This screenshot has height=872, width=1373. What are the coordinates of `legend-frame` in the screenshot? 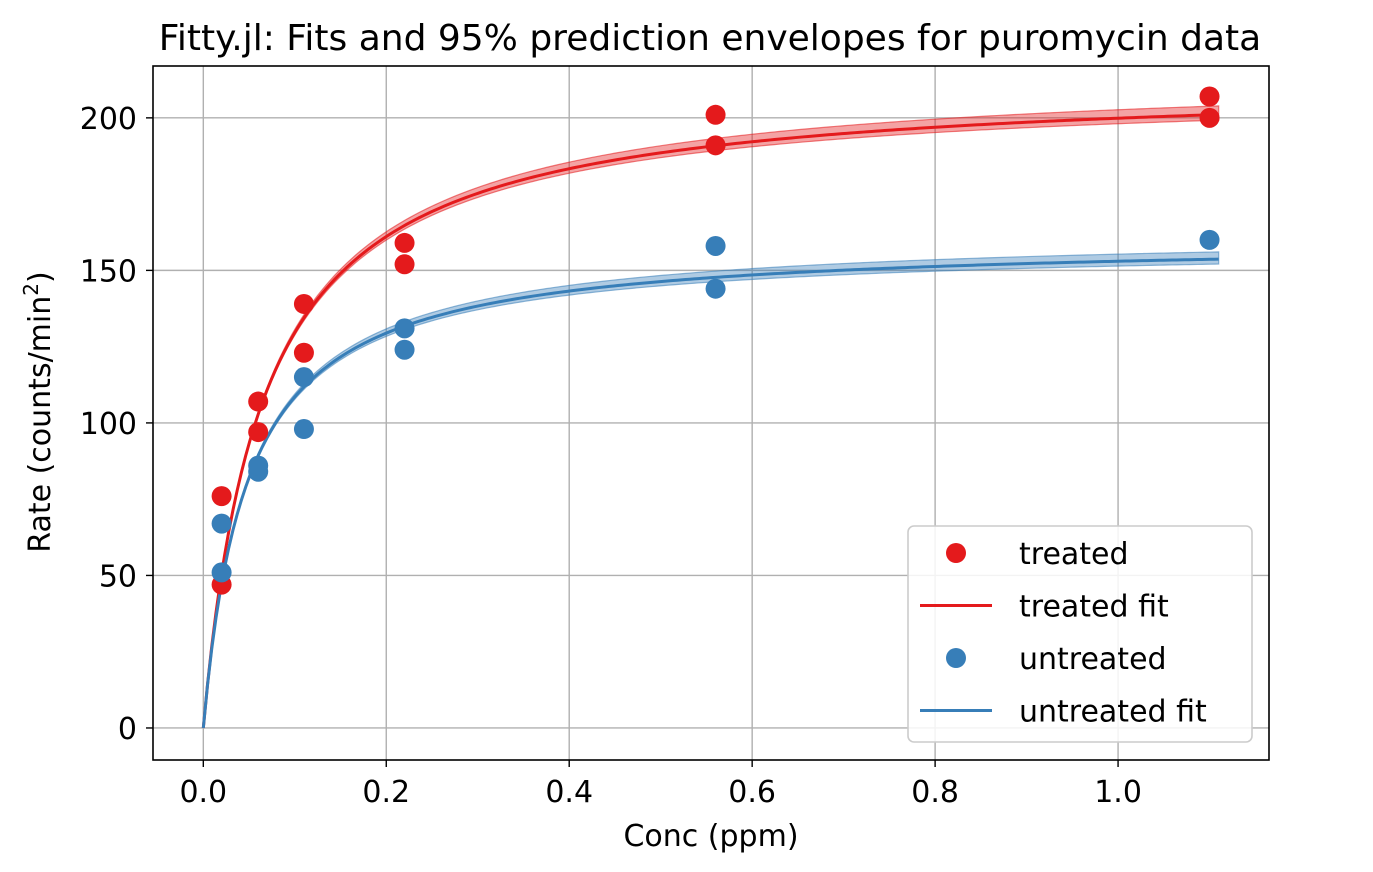 It's located at (1080, 634).